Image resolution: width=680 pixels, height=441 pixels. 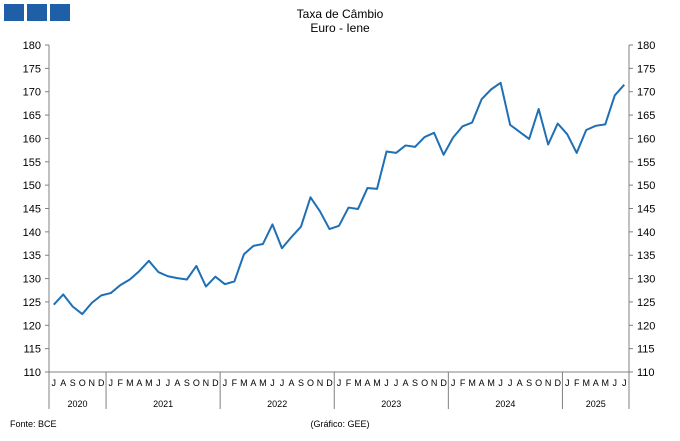 I want to click on y-tick-label-left: 160, so click(x=32, y=139).